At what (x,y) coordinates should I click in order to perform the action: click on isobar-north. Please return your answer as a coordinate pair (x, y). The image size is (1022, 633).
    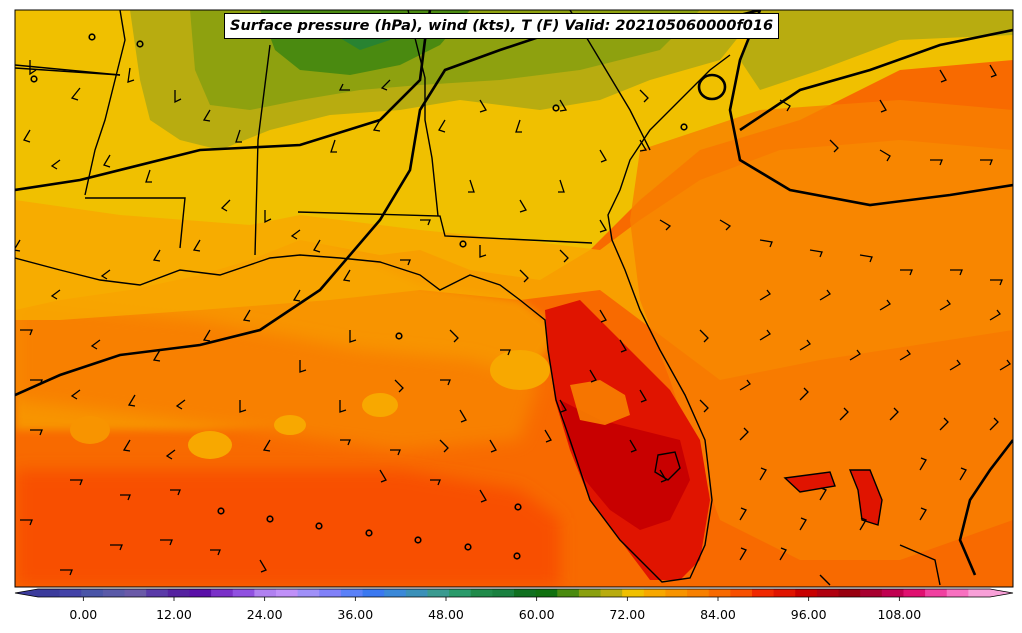
    Looking at the image, I should click on (223, 101).